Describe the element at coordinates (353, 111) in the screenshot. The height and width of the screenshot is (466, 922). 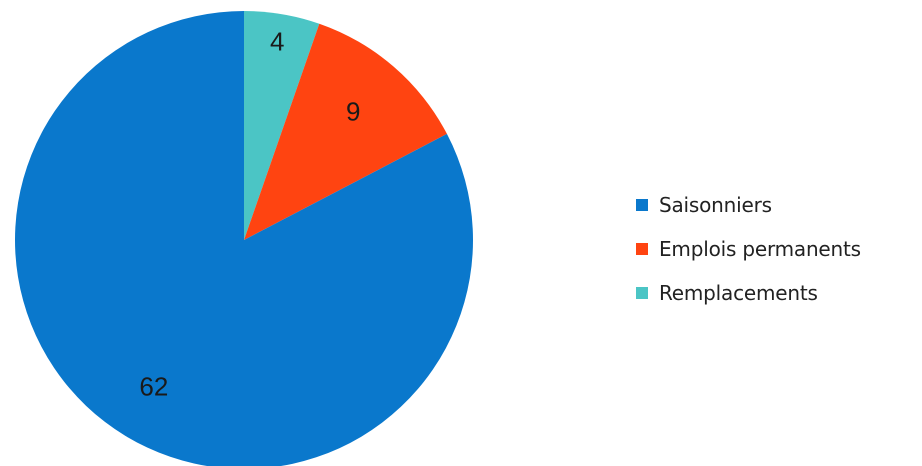
I see `data-label-emplois-permanents: 9` at that location.